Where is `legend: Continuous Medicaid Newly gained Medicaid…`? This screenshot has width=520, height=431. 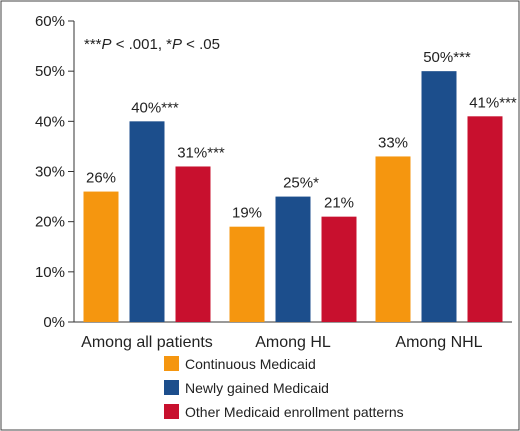 legend: Continuous Medicaid Newly gained Medicaid… is located at coordinates (284, 388).